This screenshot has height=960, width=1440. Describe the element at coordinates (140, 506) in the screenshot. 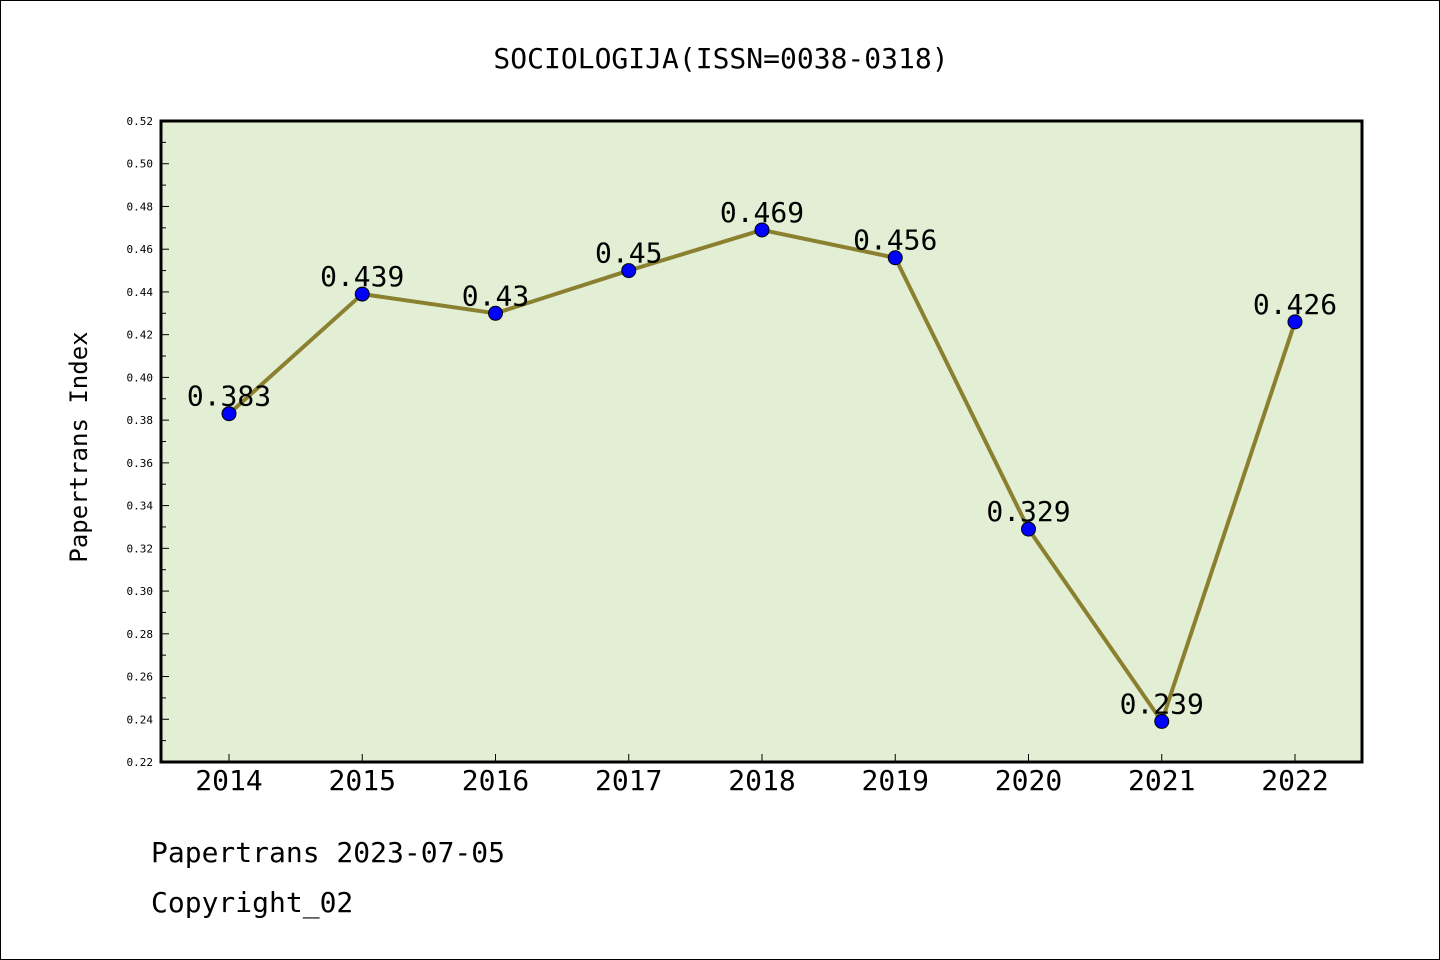

I see `y-tick-label: 0.34` at that location.